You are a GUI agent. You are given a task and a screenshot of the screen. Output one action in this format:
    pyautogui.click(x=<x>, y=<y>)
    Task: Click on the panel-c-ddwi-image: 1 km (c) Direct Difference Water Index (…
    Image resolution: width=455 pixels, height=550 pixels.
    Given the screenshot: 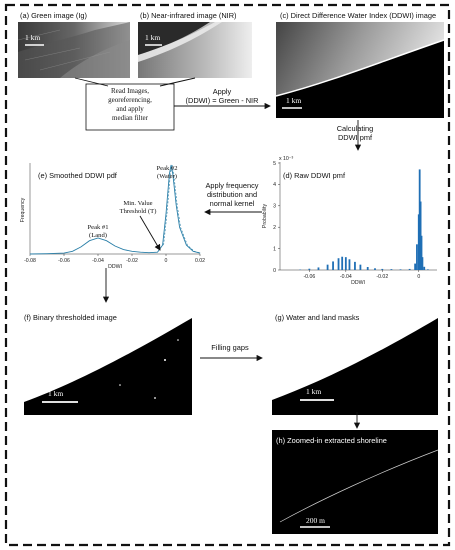 What is the action you would take?
    pyautogui.click(x=360, y=64)
    